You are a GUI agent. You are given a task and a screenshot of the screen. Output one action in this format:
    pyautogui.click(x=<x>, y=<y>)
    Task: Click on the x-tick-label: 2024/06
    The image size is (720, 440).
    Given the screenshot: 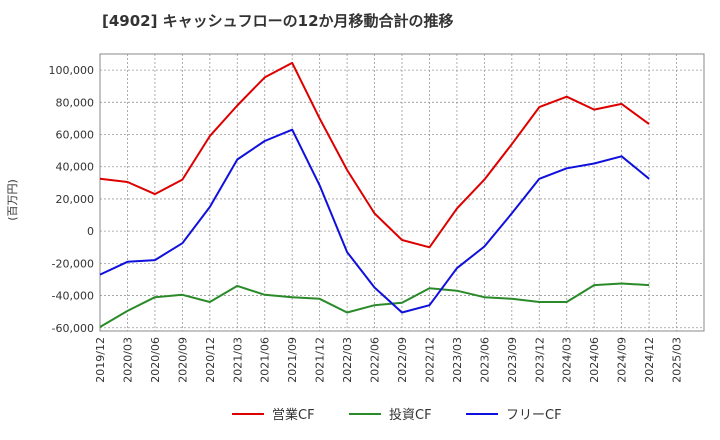 What is the action you would take?
    pyautogui.click(x=594, y=360)
    